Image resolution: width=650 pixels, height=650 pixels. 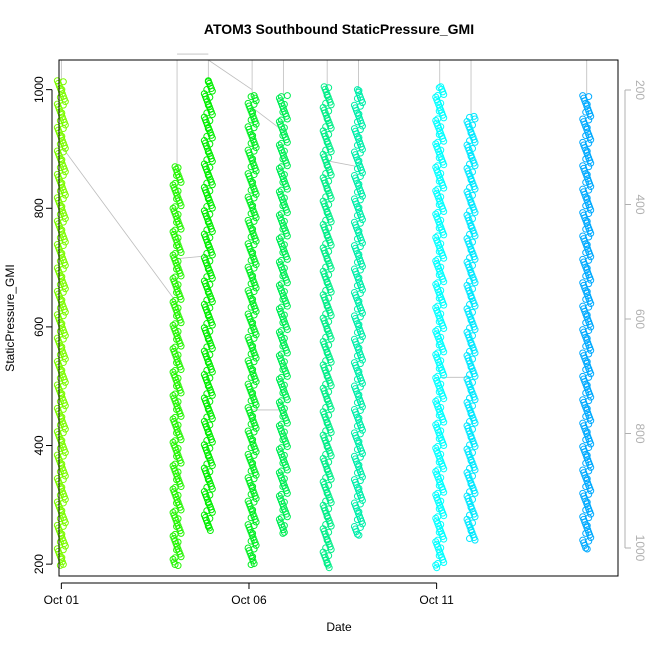 I want to click on series-column, so click(x=471, y=328).